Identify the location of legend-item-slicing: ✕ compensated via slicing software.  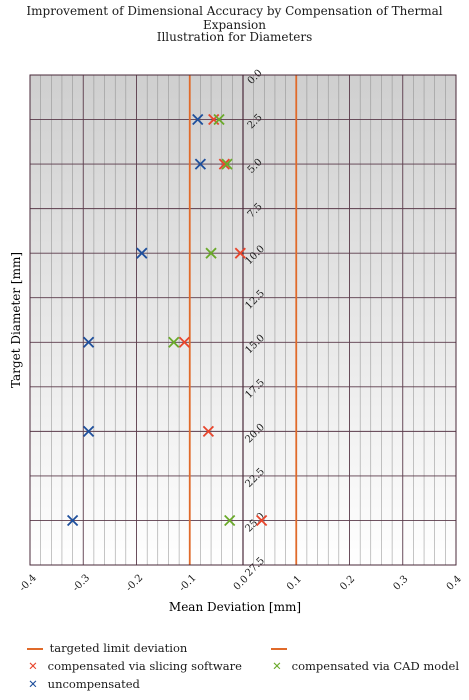
(132, 666).